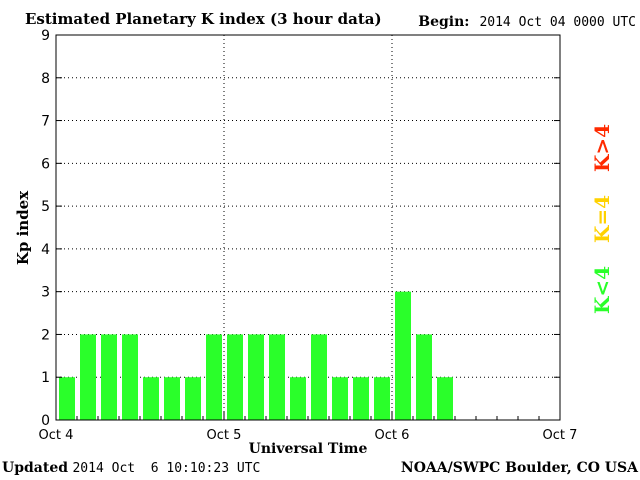 The height and width of the screenshot is (480, 640). What do you see at coordinates (557, 22) in the screenshot?
I see `begin-value: 2014 Oct 04 0000 UTC` at bounding box center [557, 22].